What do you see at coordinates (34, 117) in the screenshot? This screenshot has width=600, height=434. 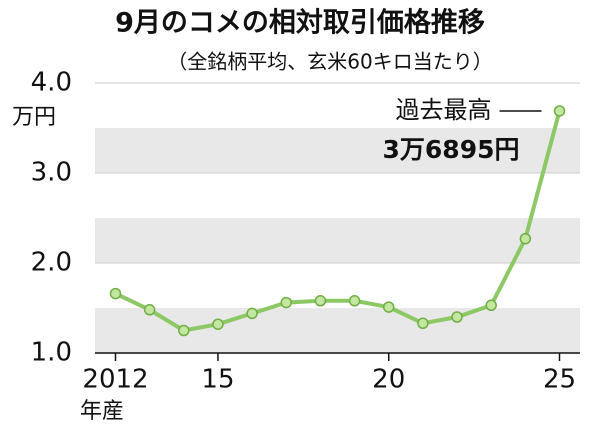 I see `y-unit: 万円` at bounding box center [34, 117].